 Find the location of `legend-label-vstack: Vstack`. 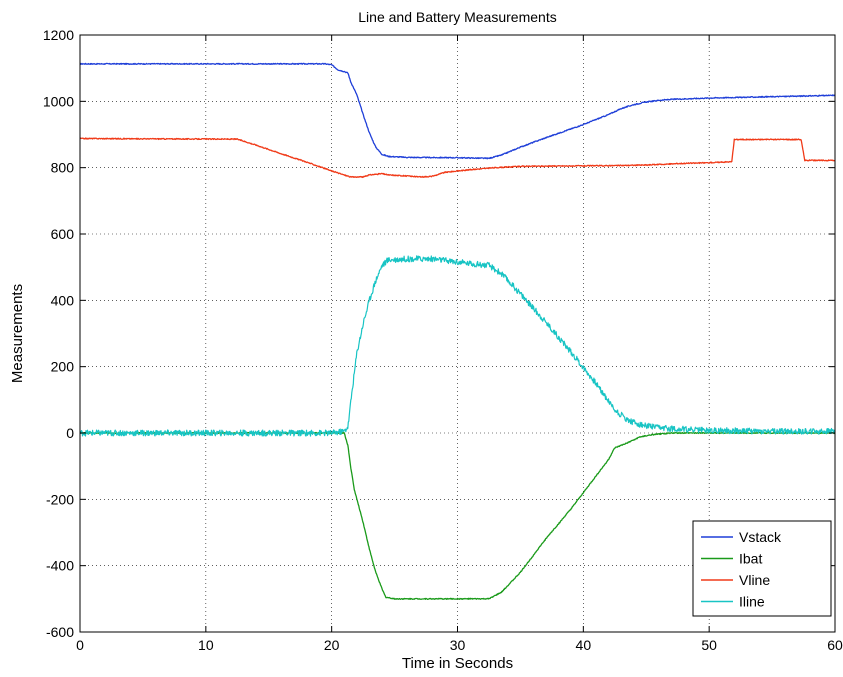

legend-label-vstack: Vstack is located at coordinates (760, 537).